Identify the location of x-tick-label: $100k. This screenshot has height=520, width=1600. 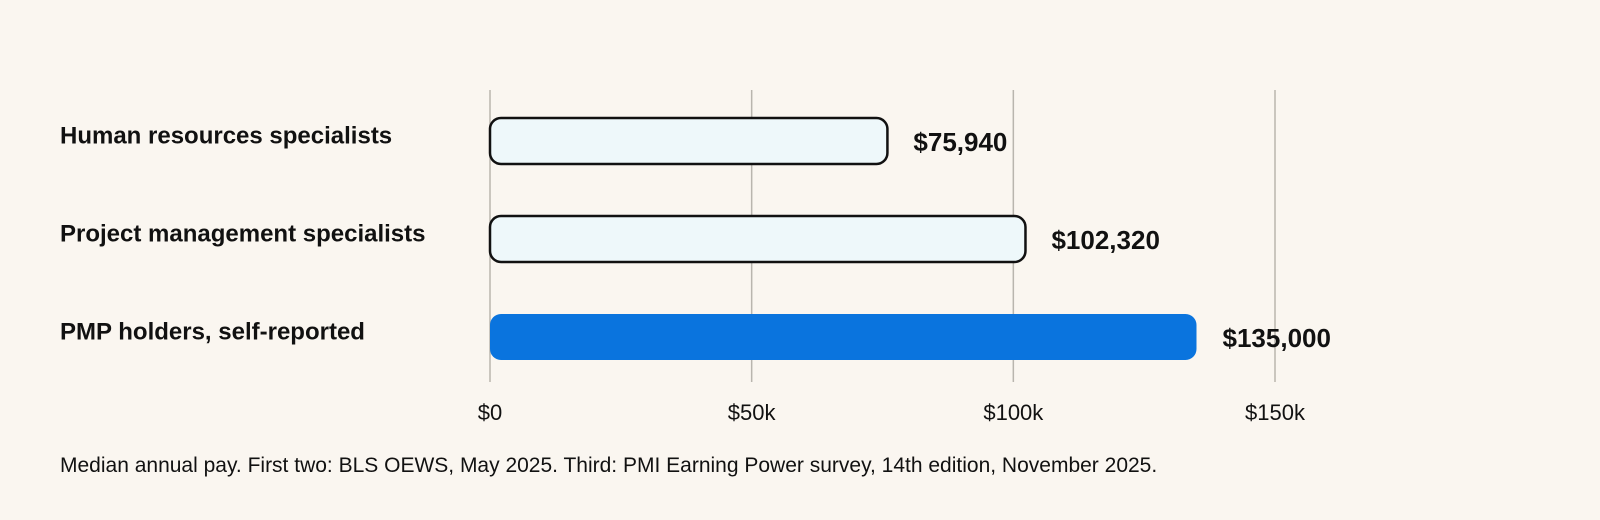
(1013, 412).